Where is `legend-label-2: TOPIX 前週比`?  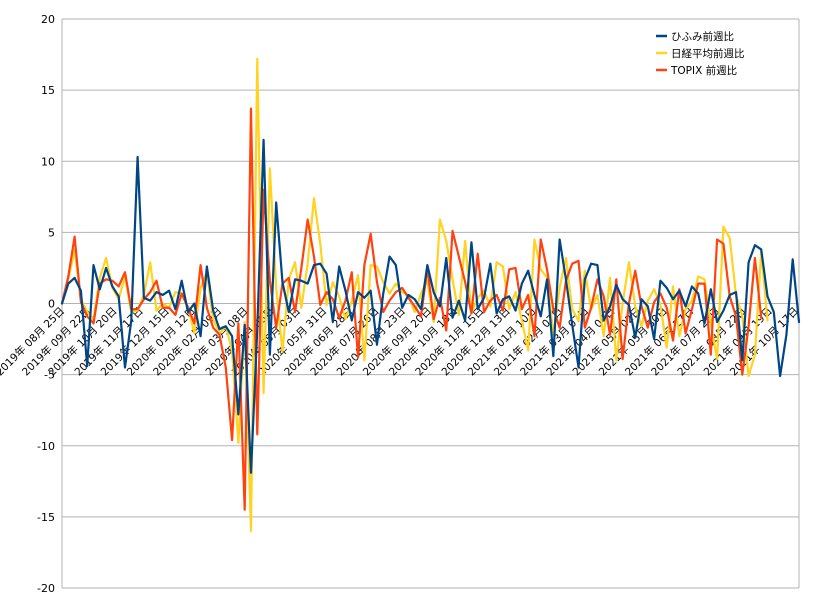 legend-label-2: TOPIX 前週比 is located at coordinates (703, 70).